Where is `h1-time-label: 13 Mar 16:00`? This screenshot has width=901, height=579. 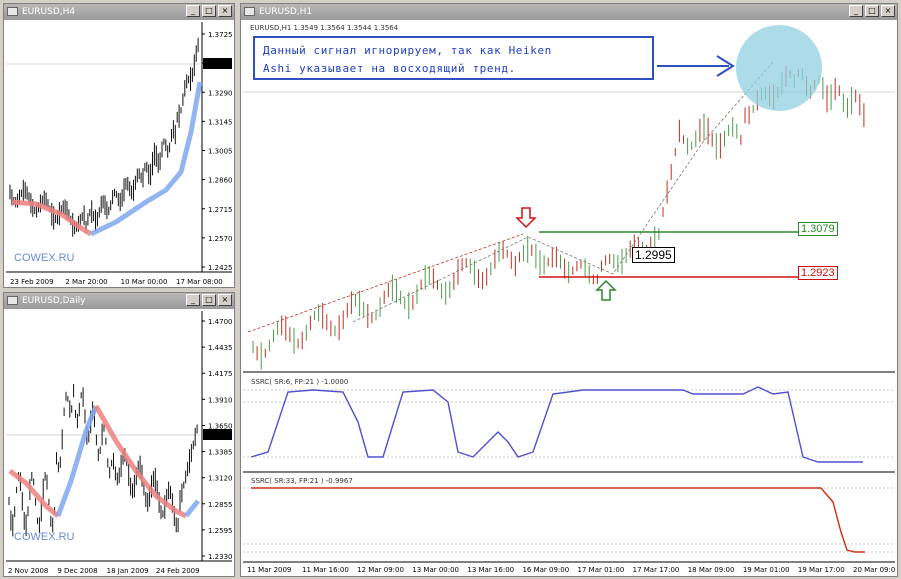 h1-time-label: 13 Mar 16:00 is located at coordinates (490, 570).